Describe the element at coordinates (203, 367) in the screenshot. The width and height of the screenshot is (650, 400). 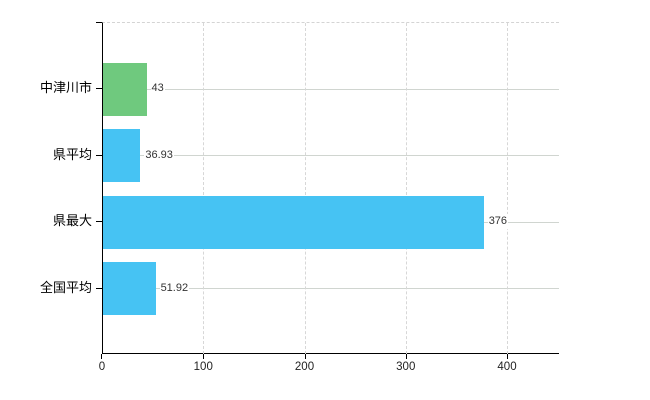
I see `x-tick-label: 100` at that location.